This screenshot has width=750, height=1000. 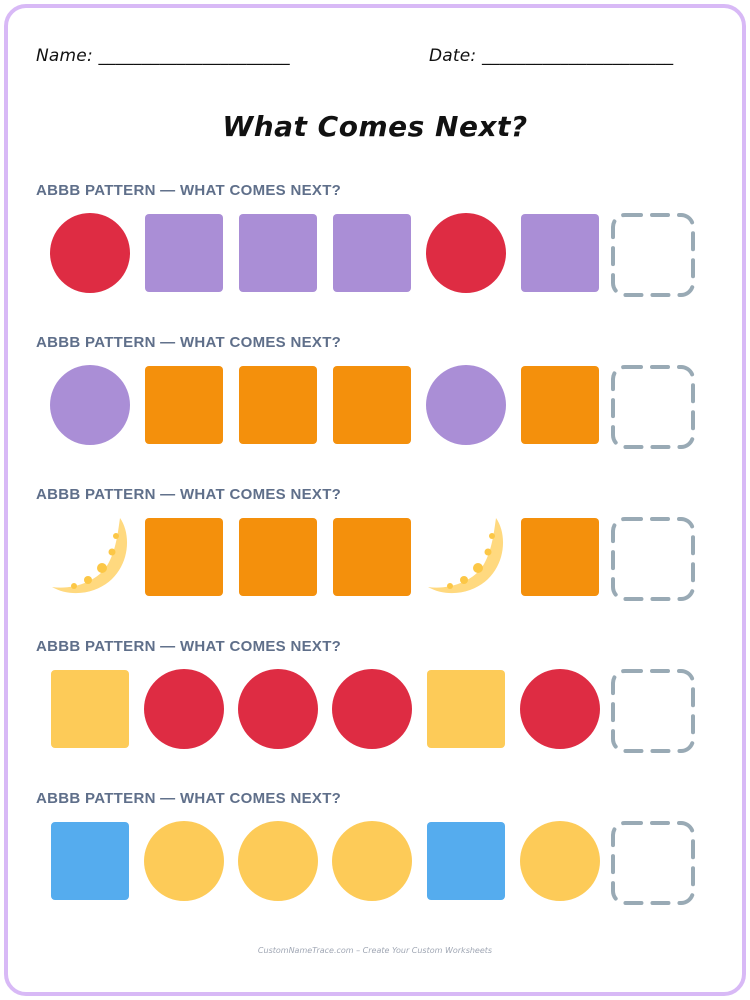 What do you see at coordinates (551, 56) in the screenshot?
I see `date-field: Date: ______________________` at bounding box center [551, 56].